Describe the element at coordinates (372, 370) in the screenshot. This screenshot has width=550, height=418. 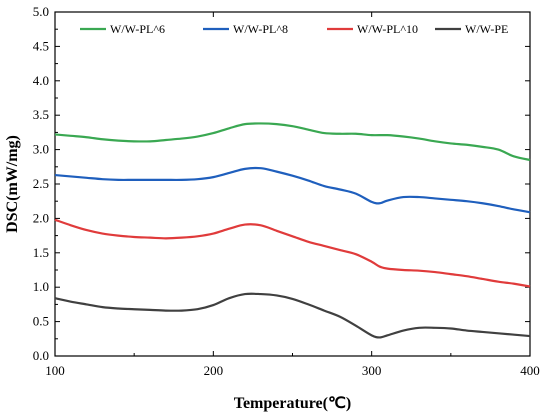
I see `x-tick-label: 300` at that location.